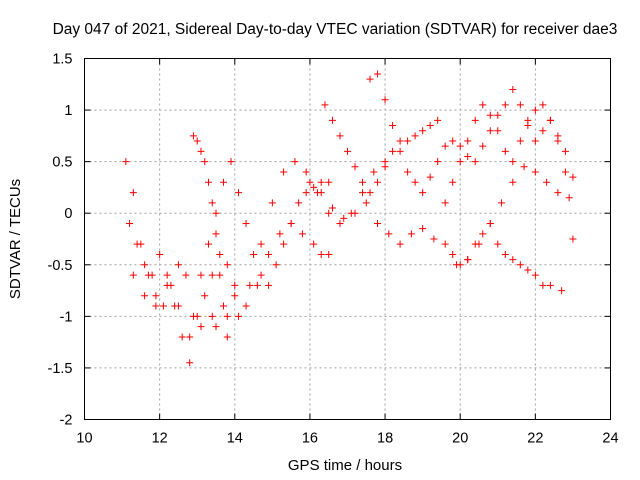 Image resolution: width=640 pixels, height=480 pixels. I want to click on y-tick-label: -1.5, so click(60, 369).